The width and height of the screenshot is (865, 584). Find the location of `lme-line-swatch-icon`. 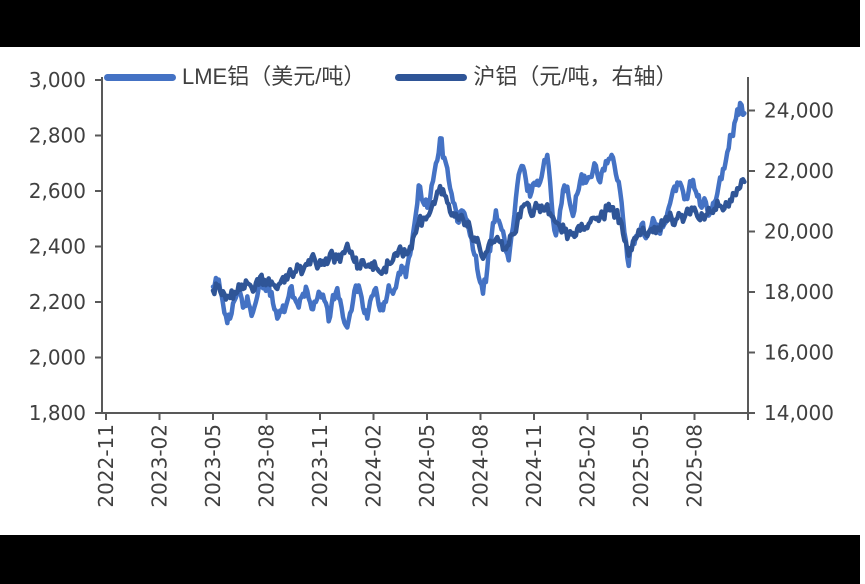

lme-line-swatch-icon is located at coordinates (140, 77).